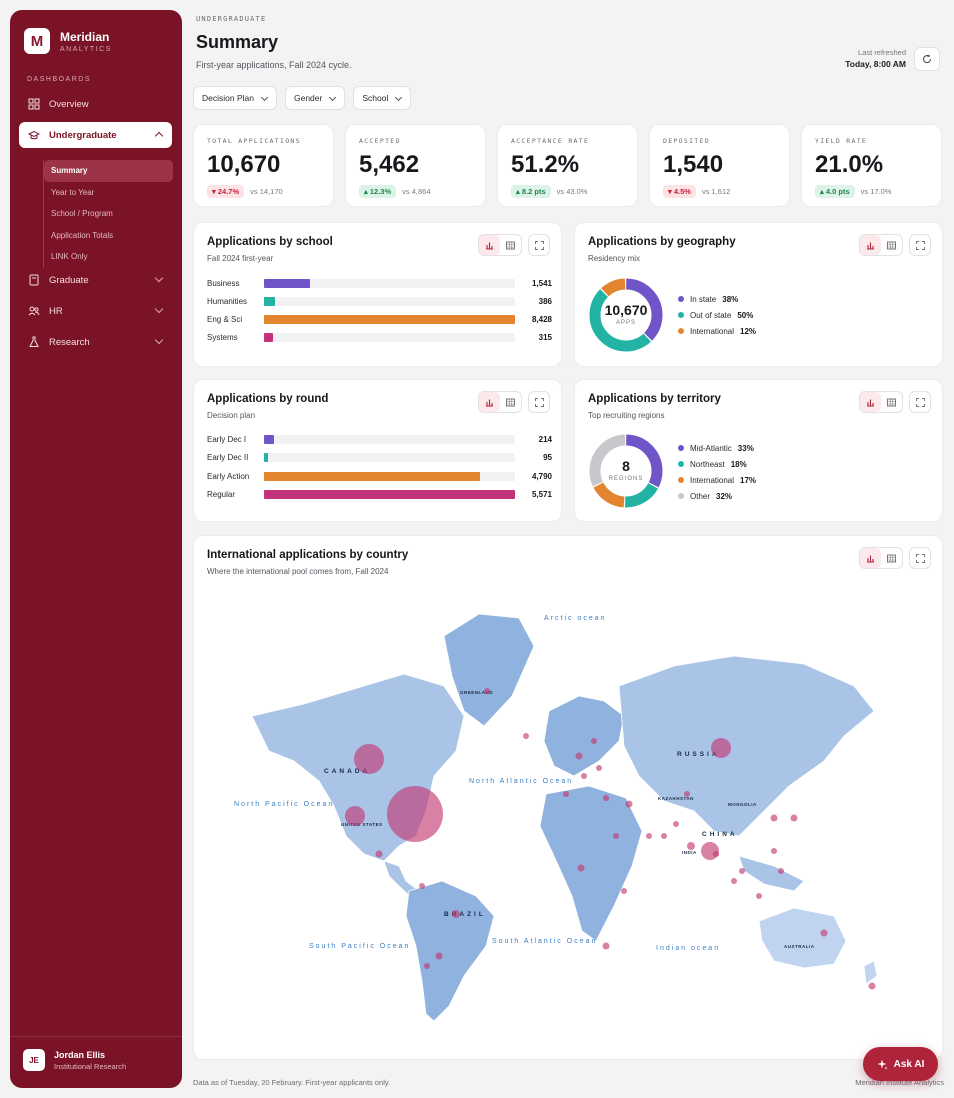  What do you see at coordinates (82, 214) in the screenshot?
I see `subnav-item-school-program: School / Program` at bounding box center [82, 214].